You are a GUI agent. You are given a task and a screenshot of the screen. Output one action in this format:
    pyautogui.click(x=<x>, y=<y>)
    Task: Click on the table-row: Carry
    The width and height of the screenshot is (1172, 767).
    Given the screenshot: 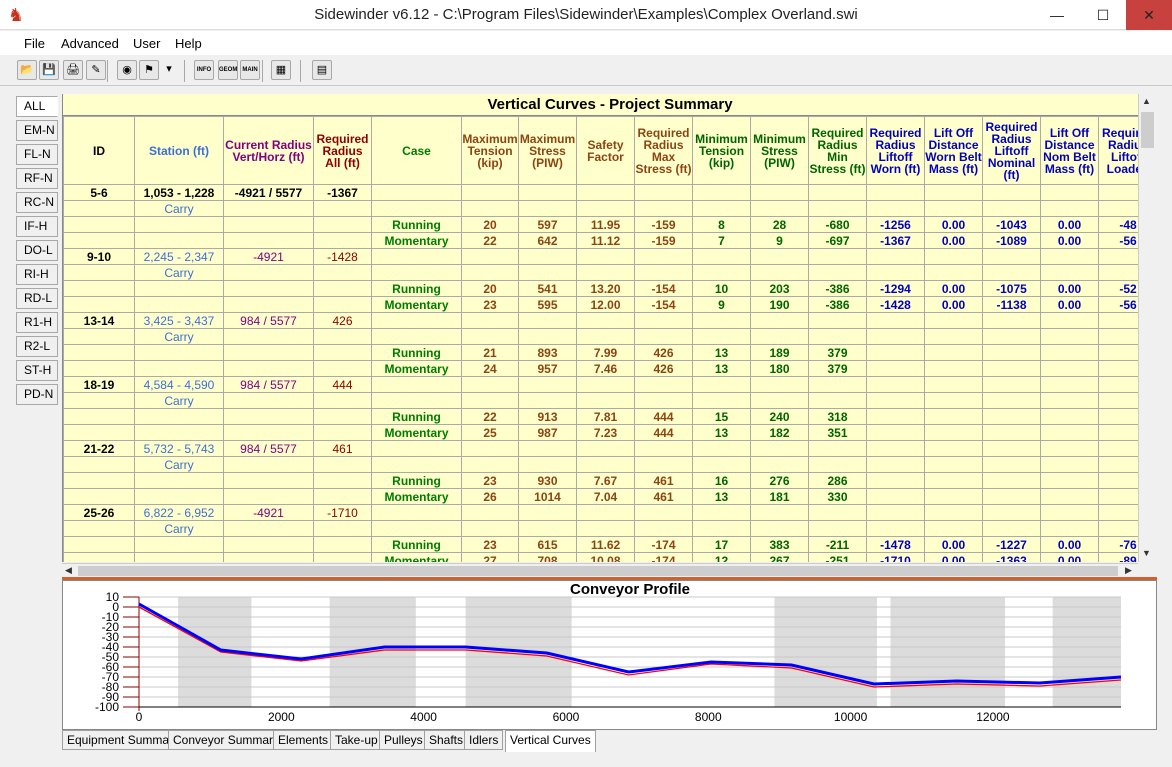 What is the action you would take?
    pyautogui.click(x=600, y=400)
    